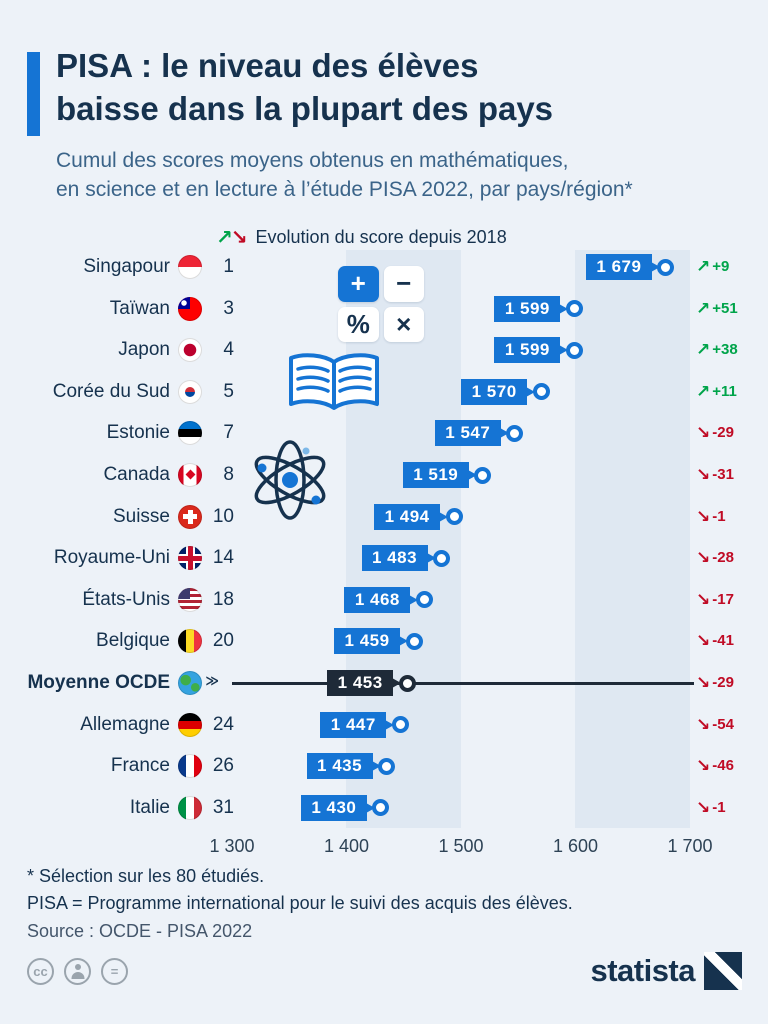  What do you see at coordinates (223, 724) in the screenshot?
I see `rank-label: 24` at bounding box center [223, 724].